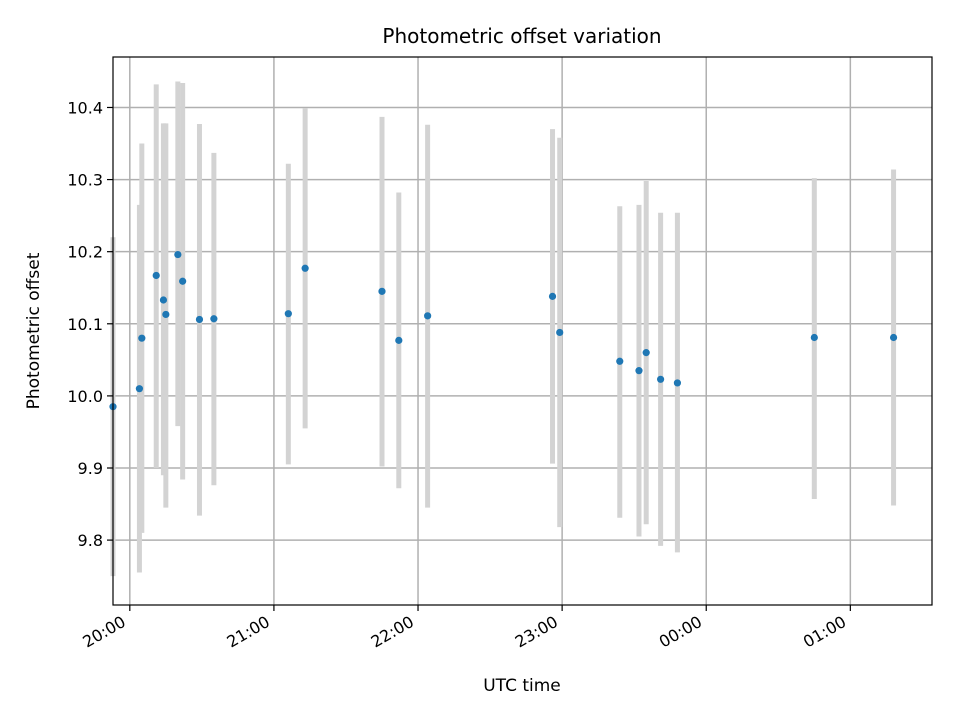  I want to click on y-axis-label: Photometric offset, so click(34, 330).